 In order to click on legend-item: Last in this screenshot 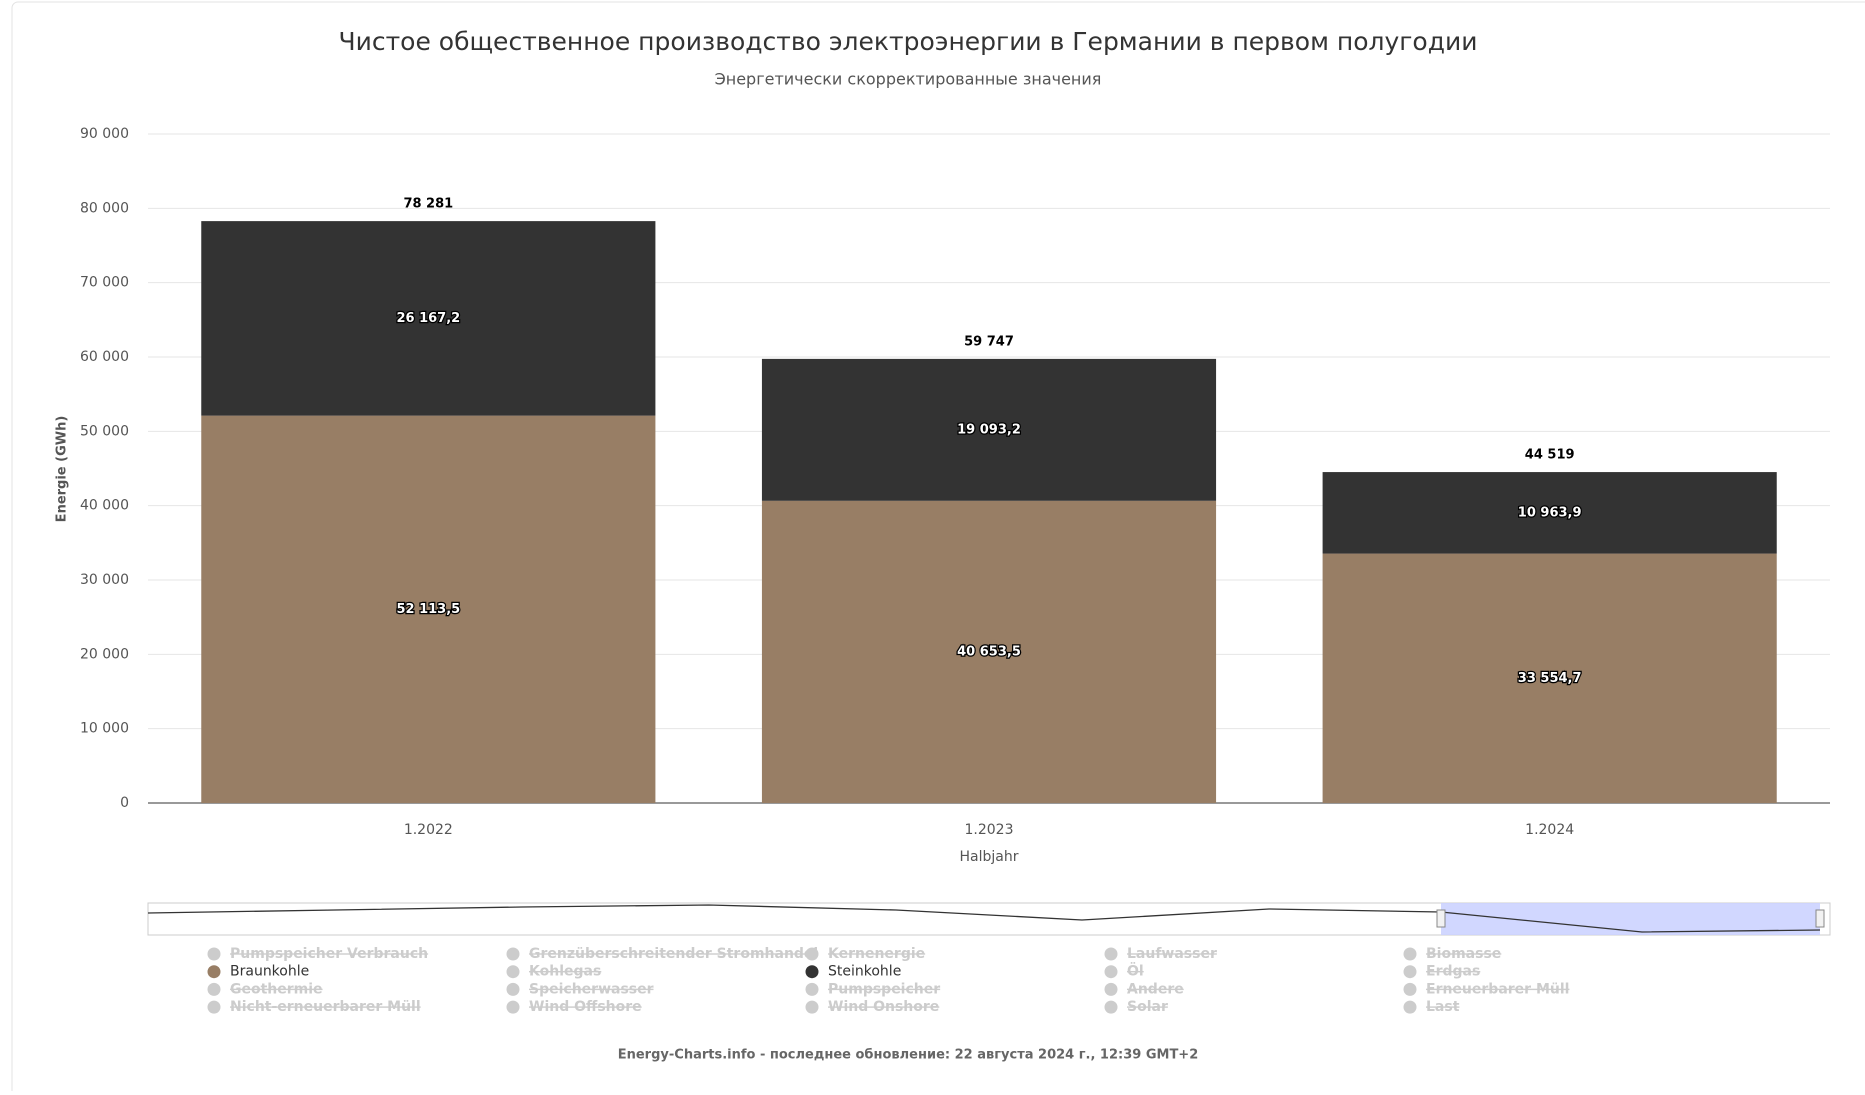, I will do `click(1443, 1007)`.